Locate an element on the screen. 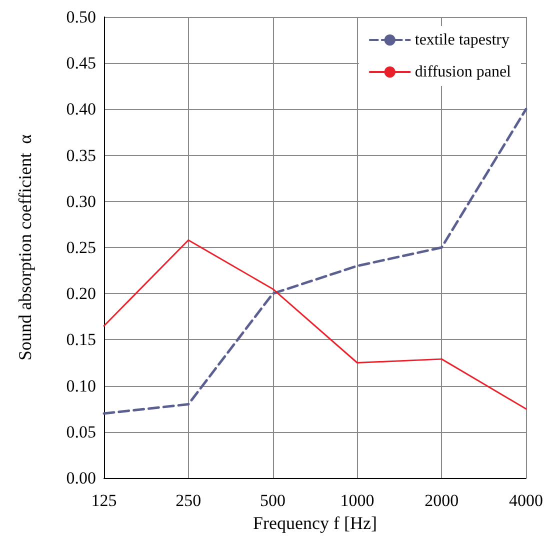  y-tick-label: 0.05 is located at coordinates (81, 432).